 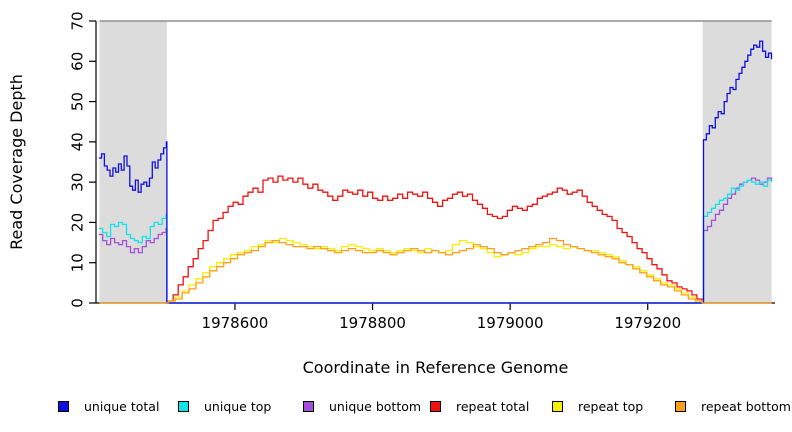 I want to click on legend-swatch-unique-top, so click(x=183, y=406).